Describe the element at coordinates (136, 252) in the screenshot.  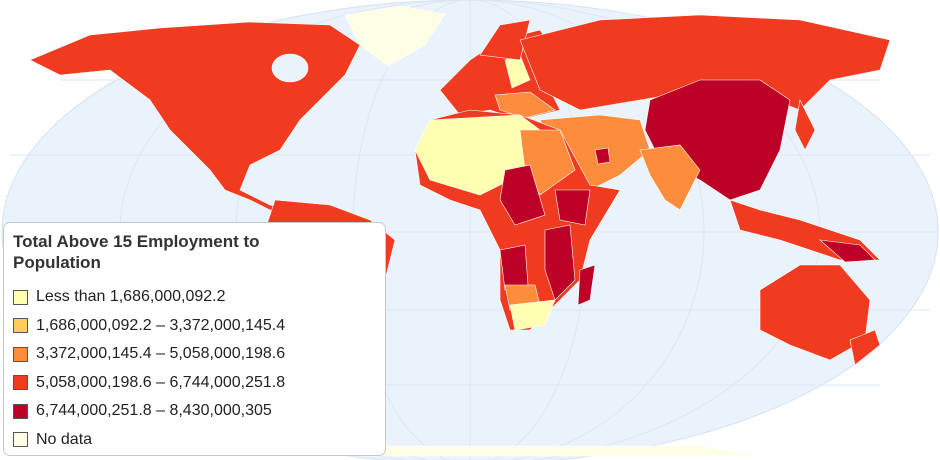
I see `legend-title: Total Above 15 Employment to Population` at that location.